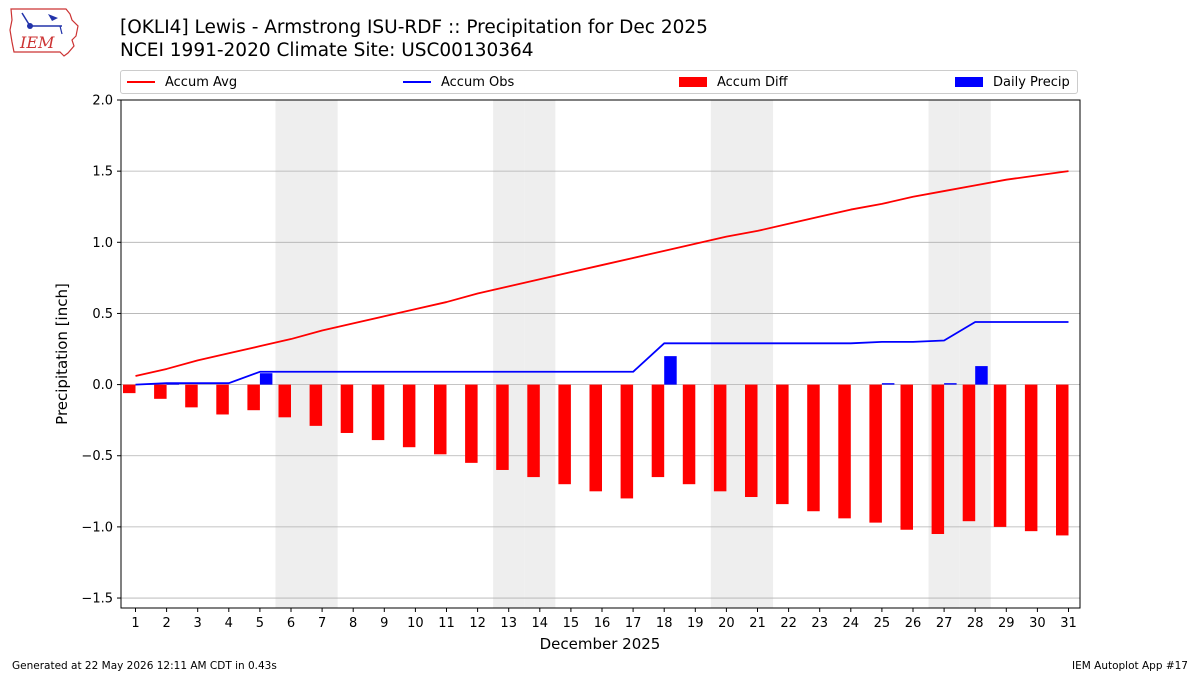  Describe the element at coordinates (540, 623) in the screenshot. I see `x-tick-label: 14` at that location.